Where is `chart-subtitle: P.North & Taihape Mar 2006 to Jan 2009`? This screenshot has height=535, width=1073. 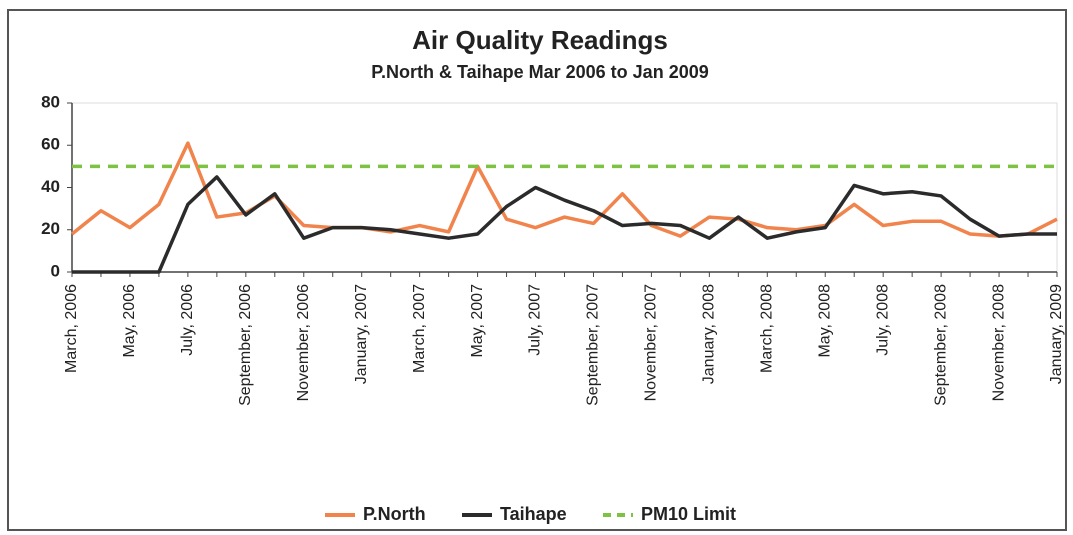 chart-subtitle: P.North & Taihape Mar 2006 to Jan 2009 is located at coordinates (539, 72).